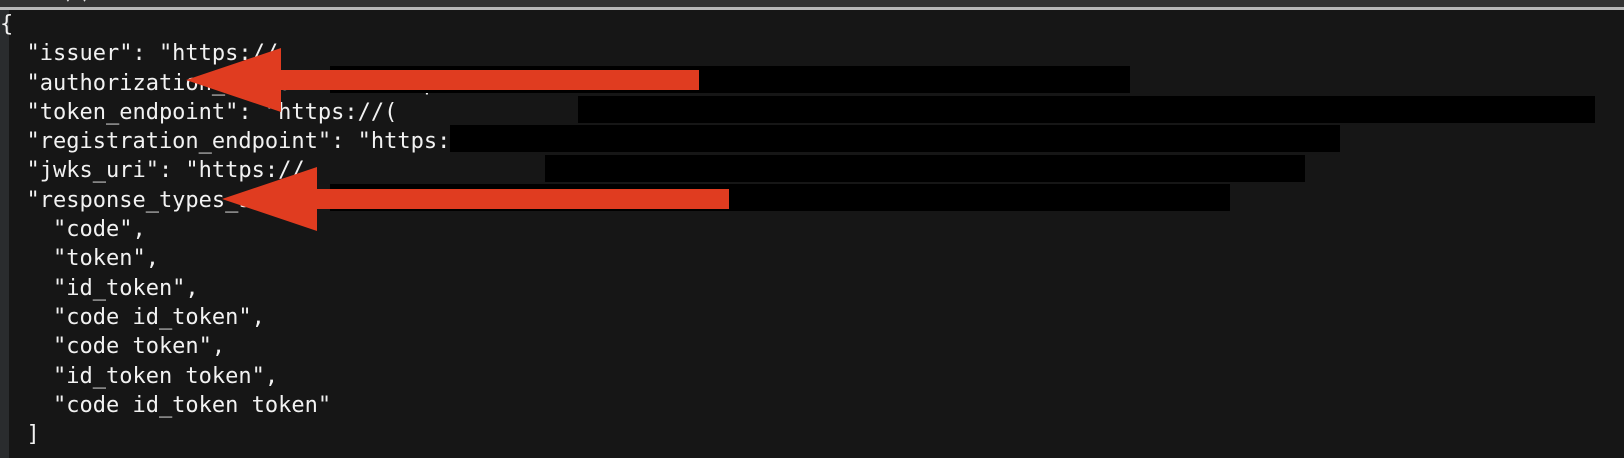  What do you see at coordinates (113, 347) in the screenshot?
I see `line-rt-code-token-text: "code token",` at bounding box center [113, 347].